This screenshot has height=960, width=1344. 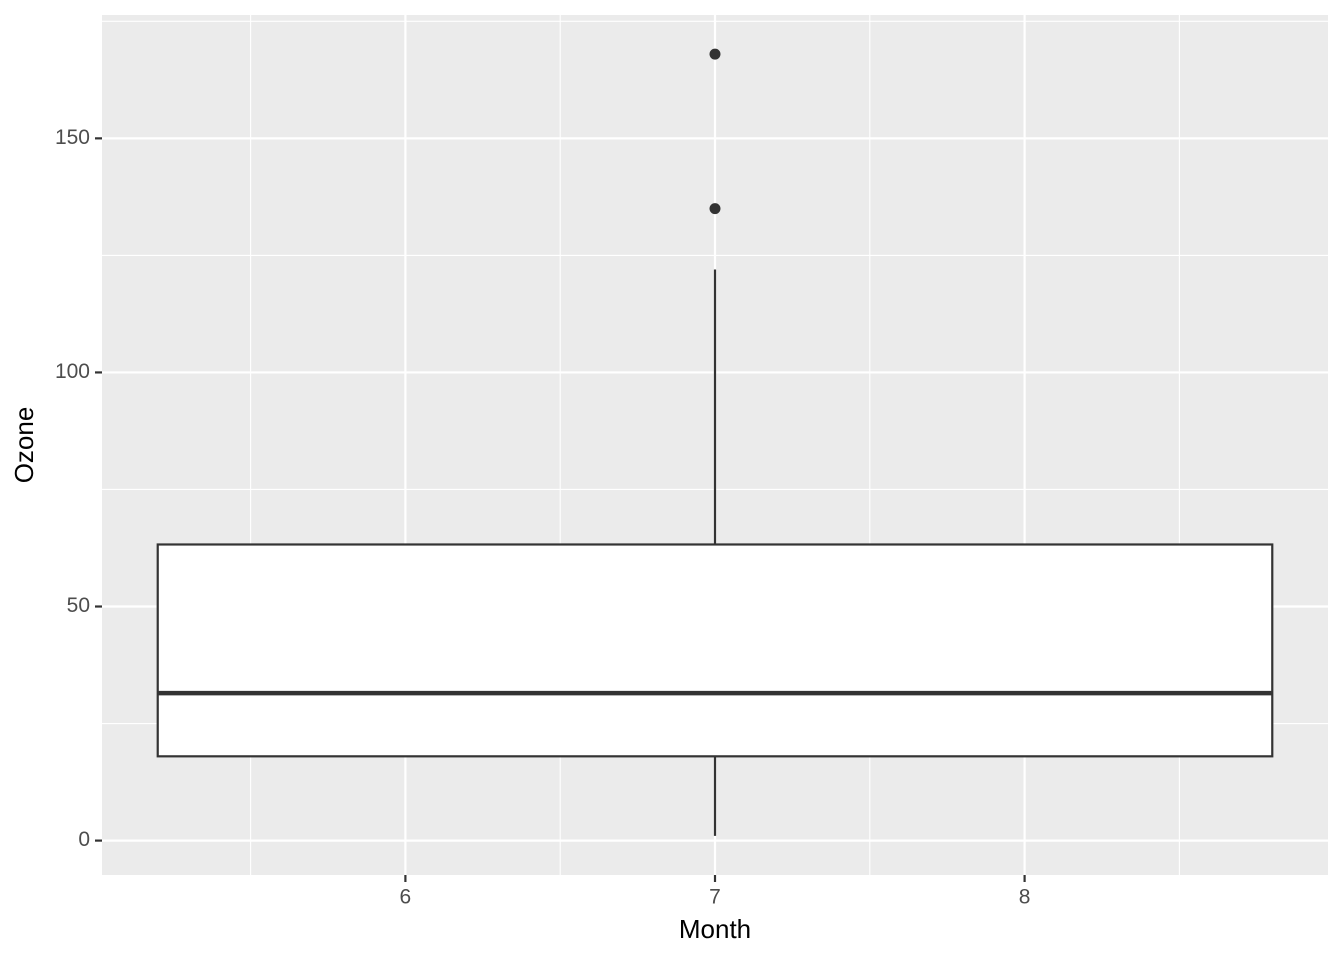 I want to click on x-tick-label: 6, so click(x=406, y=897).